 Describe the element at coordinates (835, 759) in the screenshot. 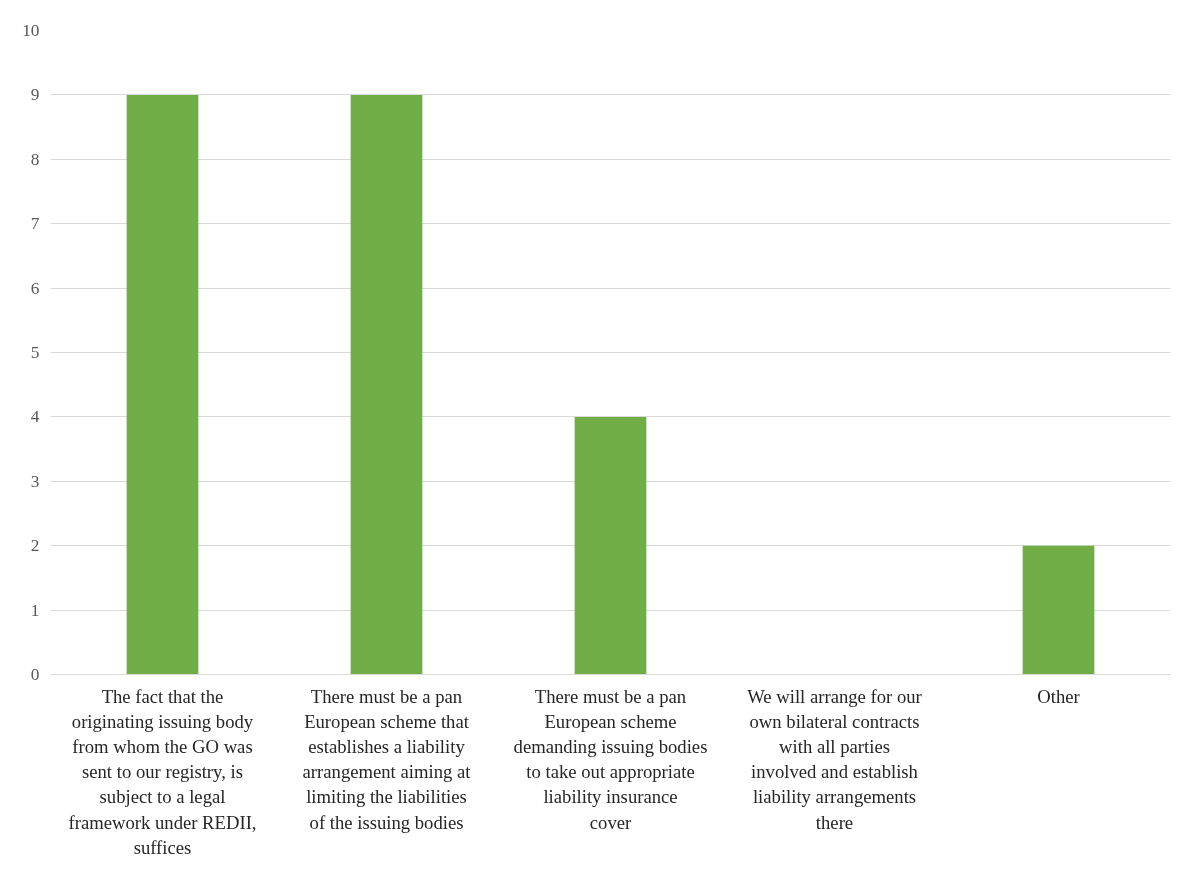

I see `x-tick-label: We will arrange for our own bilateral contracts with all parties involved and establish liability arrangements there` at that location.